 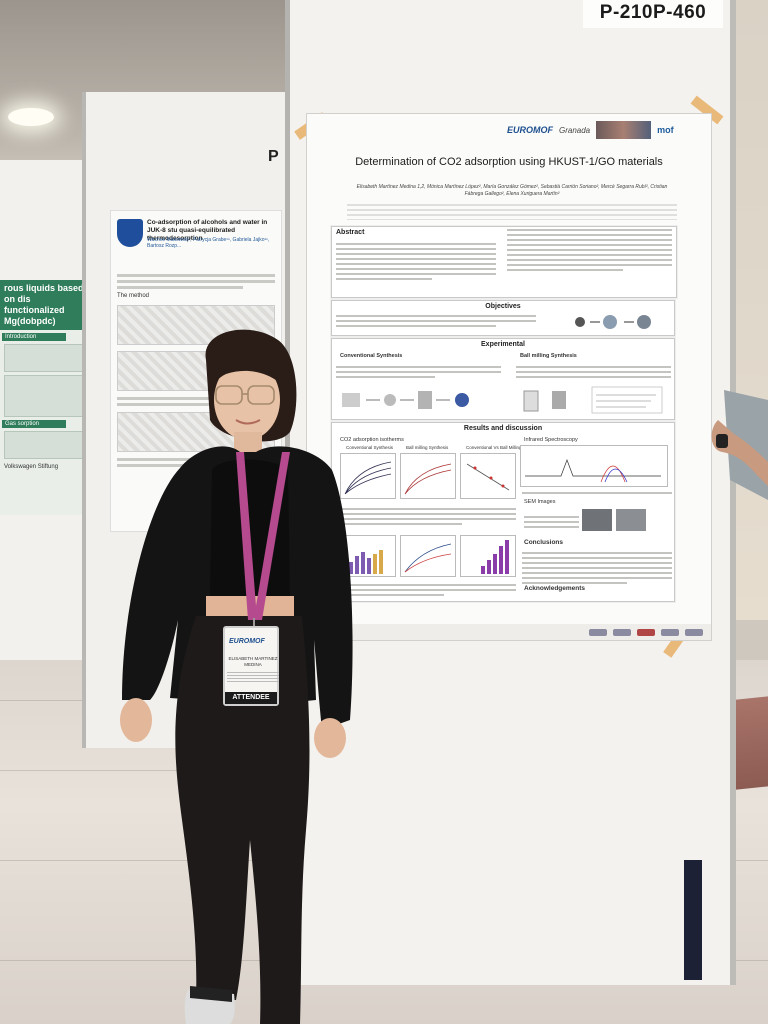 I want to click on conclusions-heading: Conclusions, so click(x=544, y=542).